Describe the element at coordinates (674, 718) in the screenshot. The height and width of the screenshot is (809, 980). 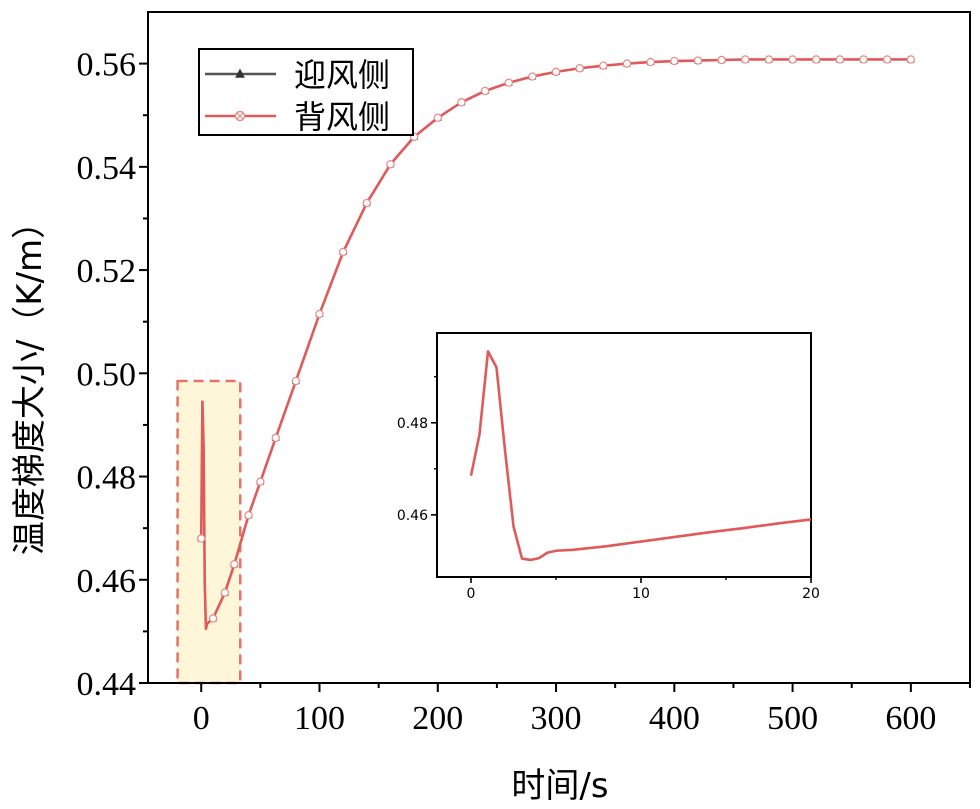
I see `x-tick-label: 400` at that location.